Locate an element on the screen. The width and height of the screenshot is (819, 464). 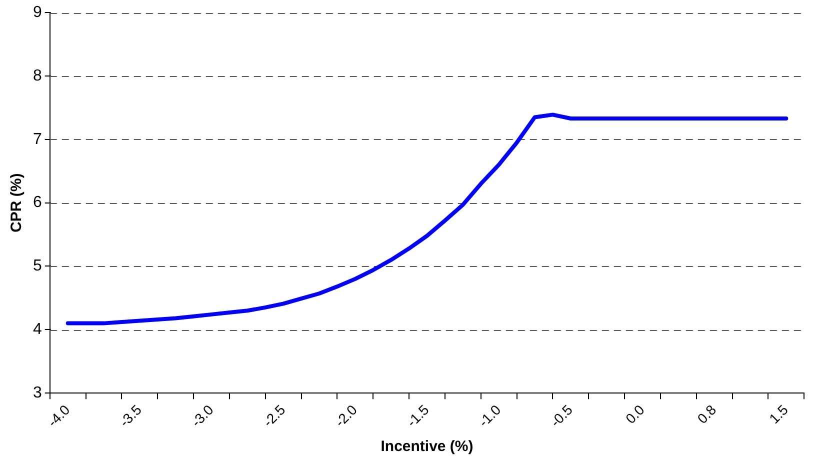
y-tick-label: 3 is located at coordinates (37, 393).